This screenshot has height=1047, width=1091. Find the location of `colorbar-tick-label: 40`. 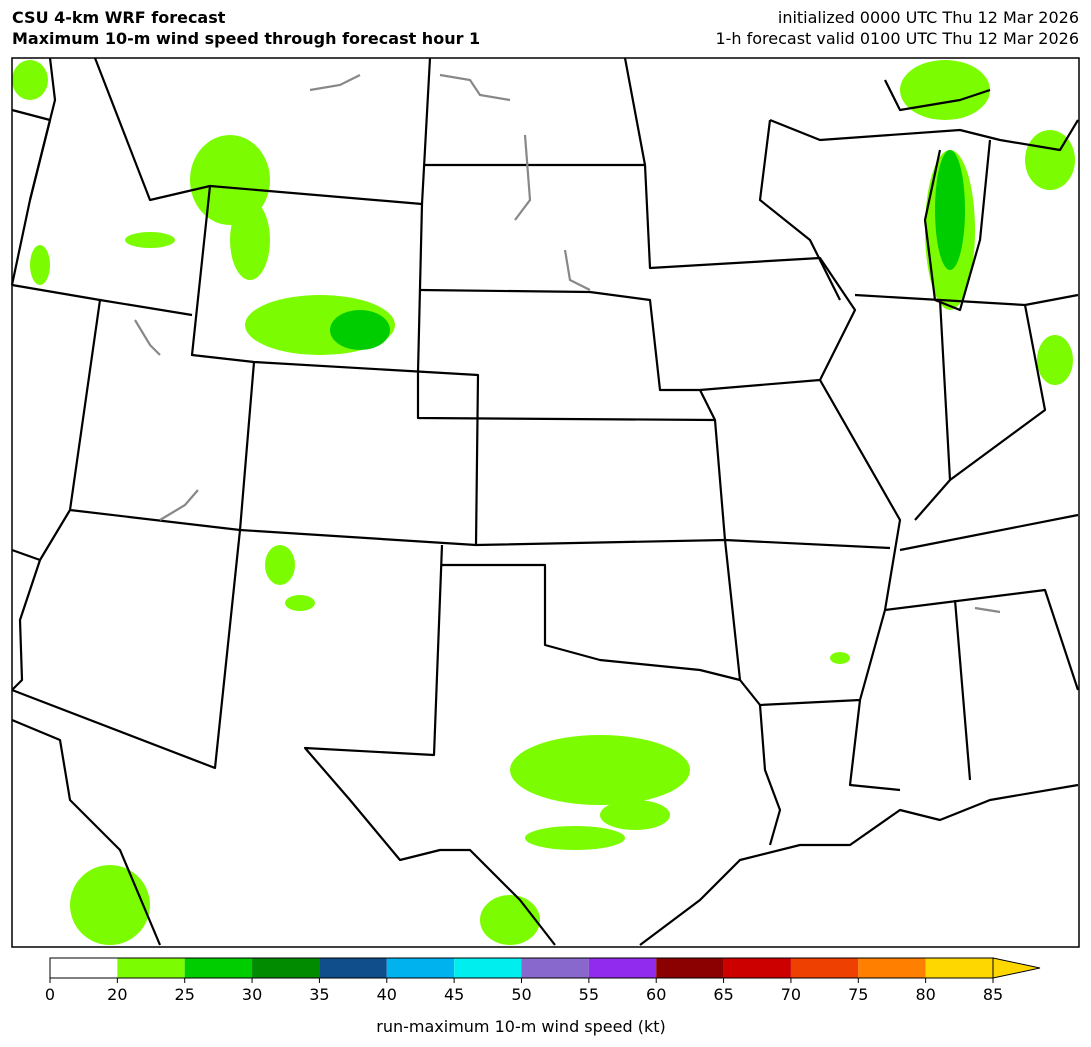

colorbar-tick-label: 40 is located at coordinates (387, 994).